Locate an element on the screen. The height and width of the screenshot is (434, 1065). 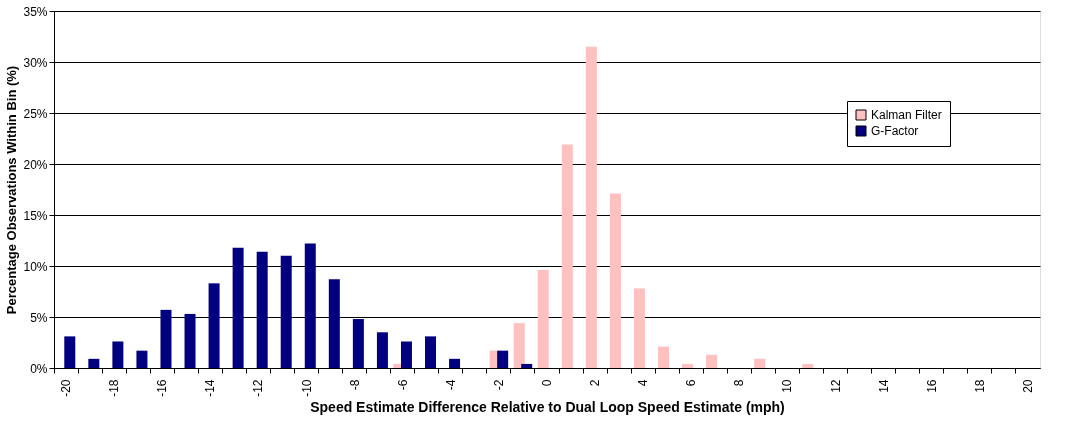
x-axis-title: Speed Estimate Difference Relative to Dual Loop Speed Estimate (mph) is located at coordinates (547, 406).